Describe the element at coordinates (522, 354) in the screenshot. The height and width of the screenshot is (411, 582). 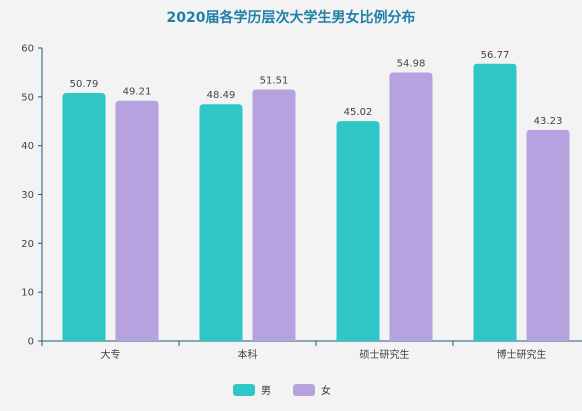
I see `x-tick-label: 博士研究生` at that location.